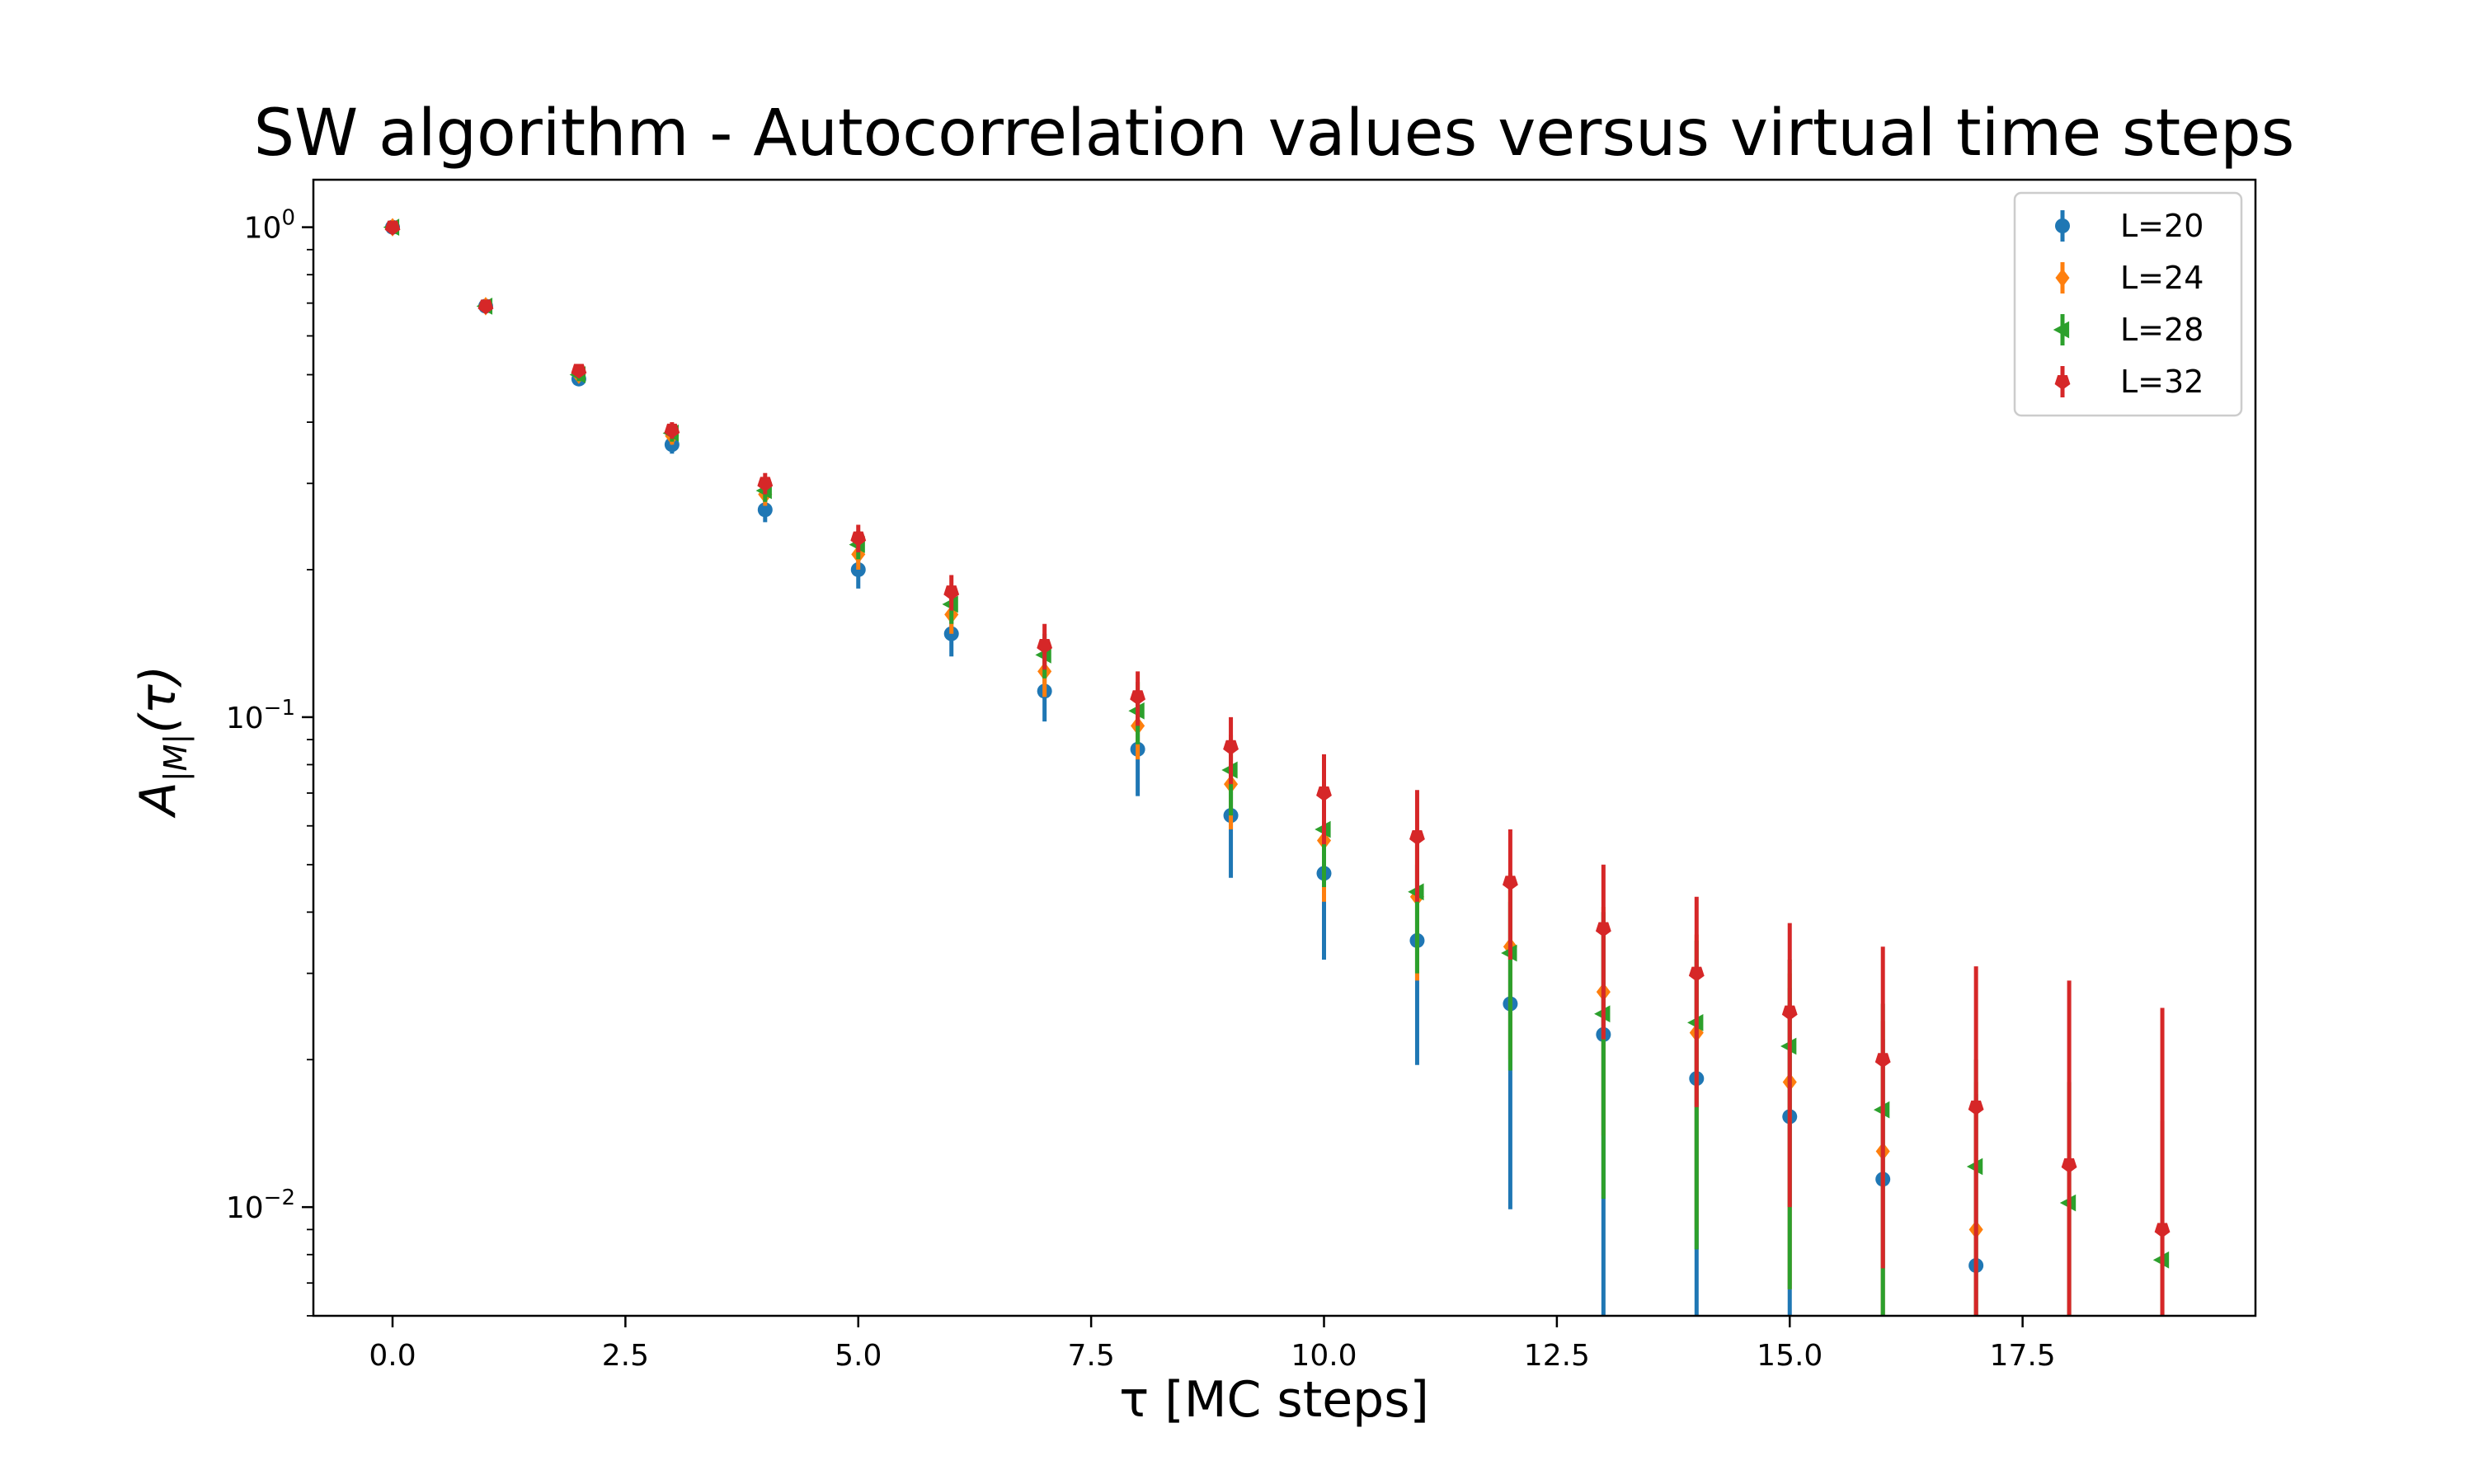 The height and width of the screenshot is (1484, 2474). I want to click on x-tick-label: 12.5, so click(1557, 1356).